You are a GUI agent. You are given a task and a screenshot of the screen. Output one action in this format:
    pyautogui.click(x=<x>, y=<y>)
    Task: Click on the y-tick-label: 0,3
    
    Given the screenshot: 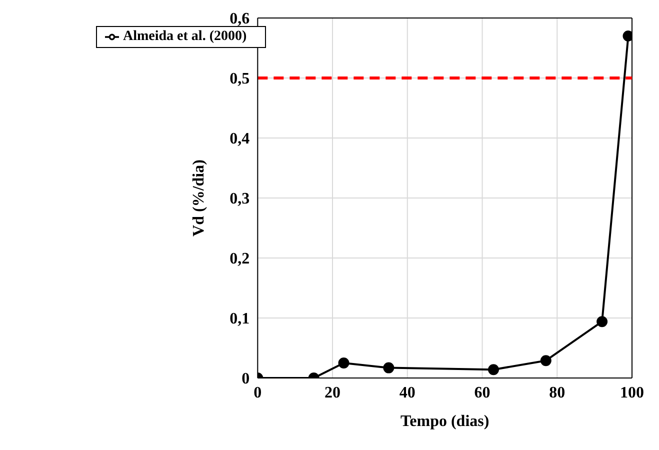 What is the action you would take?
    pyautogui.click(x=240, y=199)
    